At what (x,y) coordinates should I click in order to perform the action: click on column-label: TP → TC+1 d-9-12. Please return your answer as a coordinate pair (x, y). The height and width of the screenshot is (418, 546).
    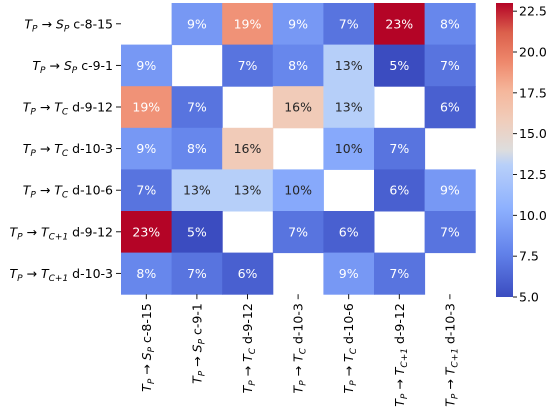
    Looking at the image, I should click on (401, 355).